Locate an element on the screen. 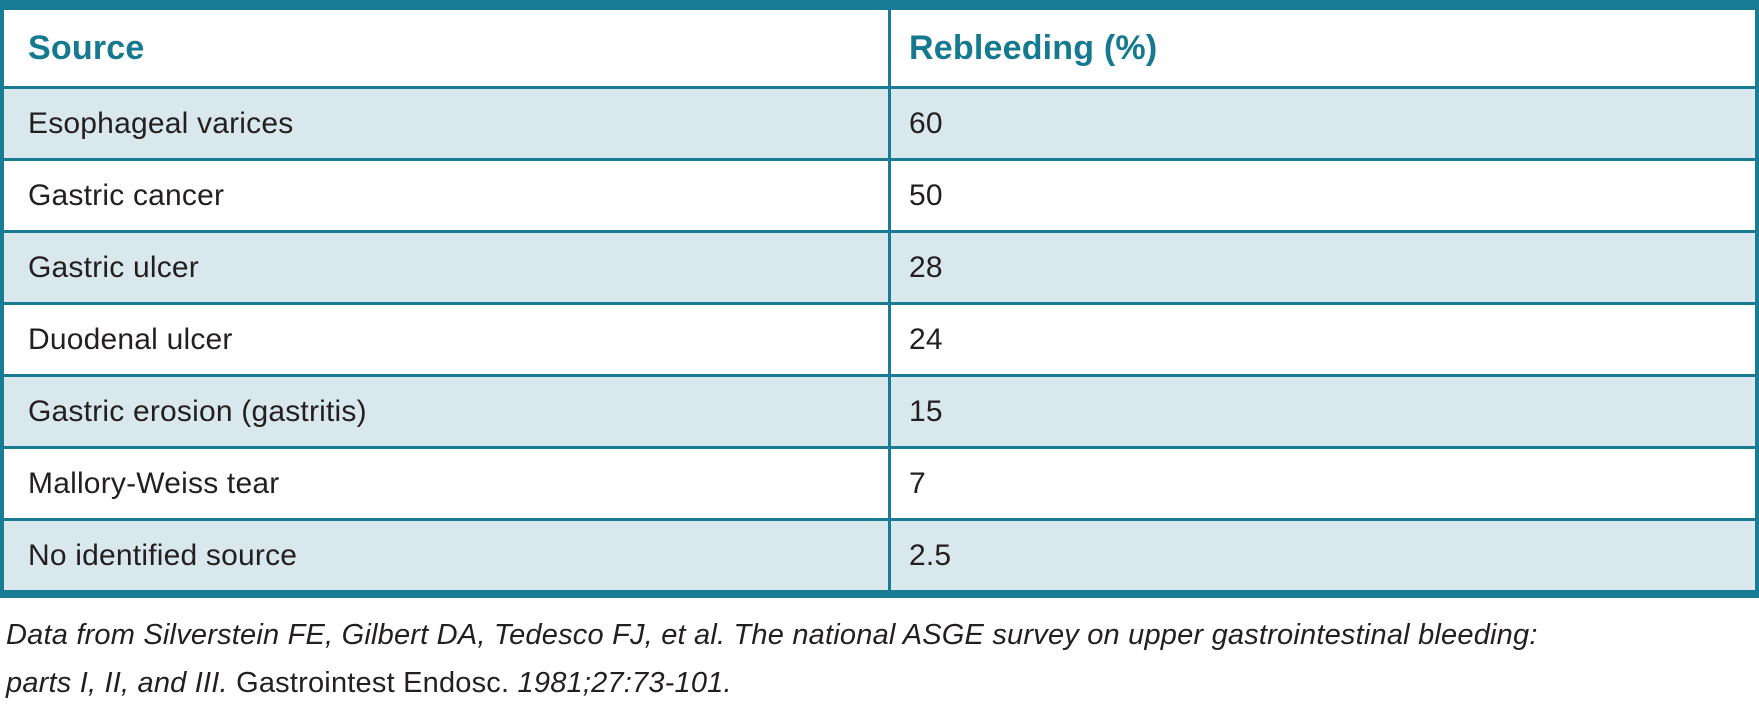 This screenshot has width=1759, height=707. source-cell: Gastric cancer is located at coordinates (126, 195).